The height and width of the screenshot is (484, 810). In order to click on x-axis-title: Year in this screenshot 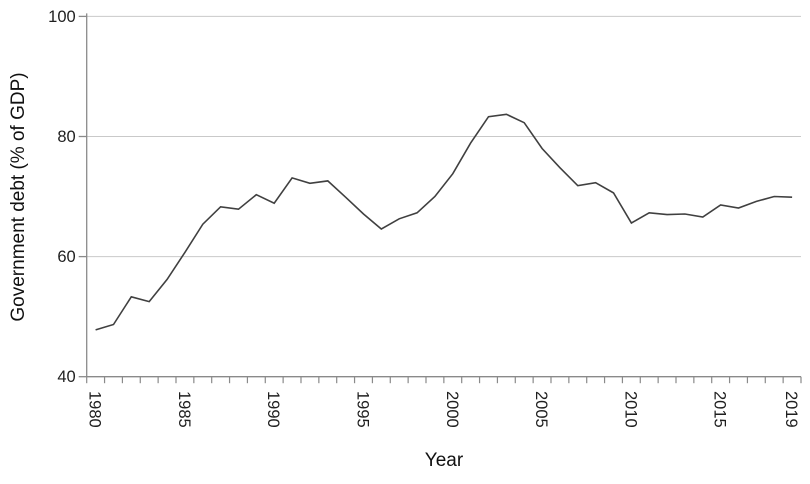, I will do `click(444, 460)`.